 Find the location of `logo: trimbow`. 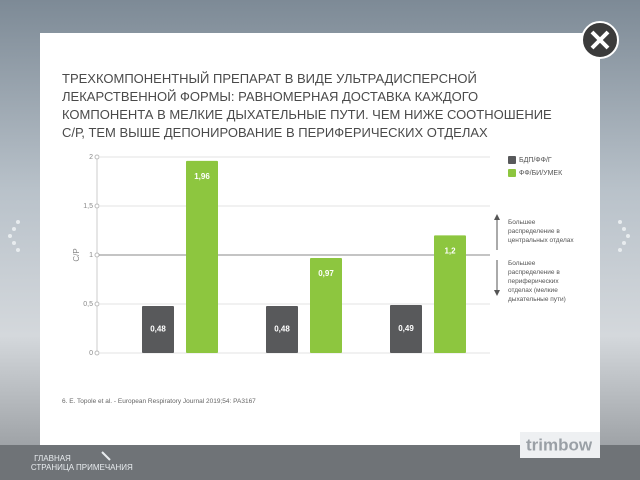

logo: trimbow is located at coordinates (559, 444).